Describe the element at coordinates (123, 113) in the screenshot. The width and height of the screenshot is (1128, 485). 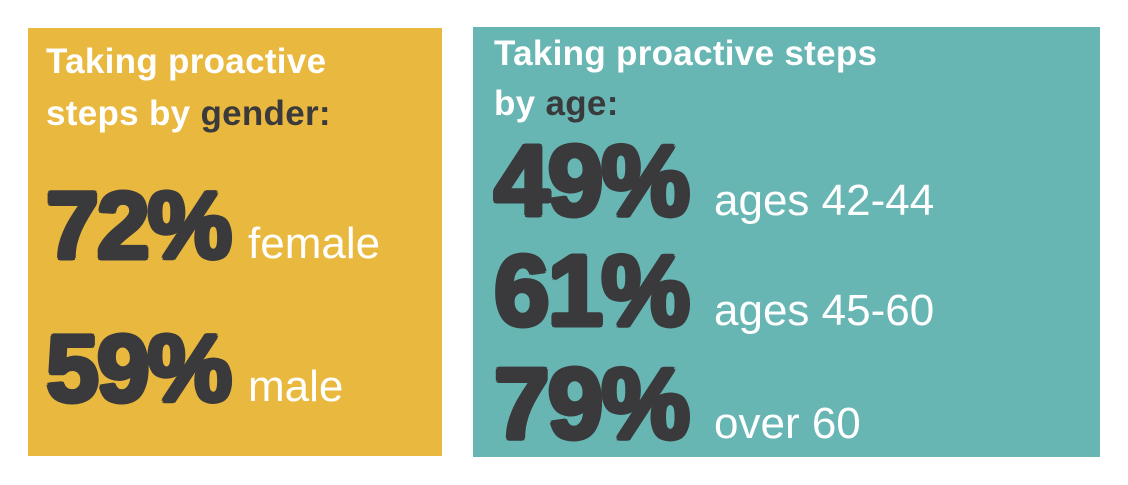
I see `gender-title-line2-light: steps by` at that location.